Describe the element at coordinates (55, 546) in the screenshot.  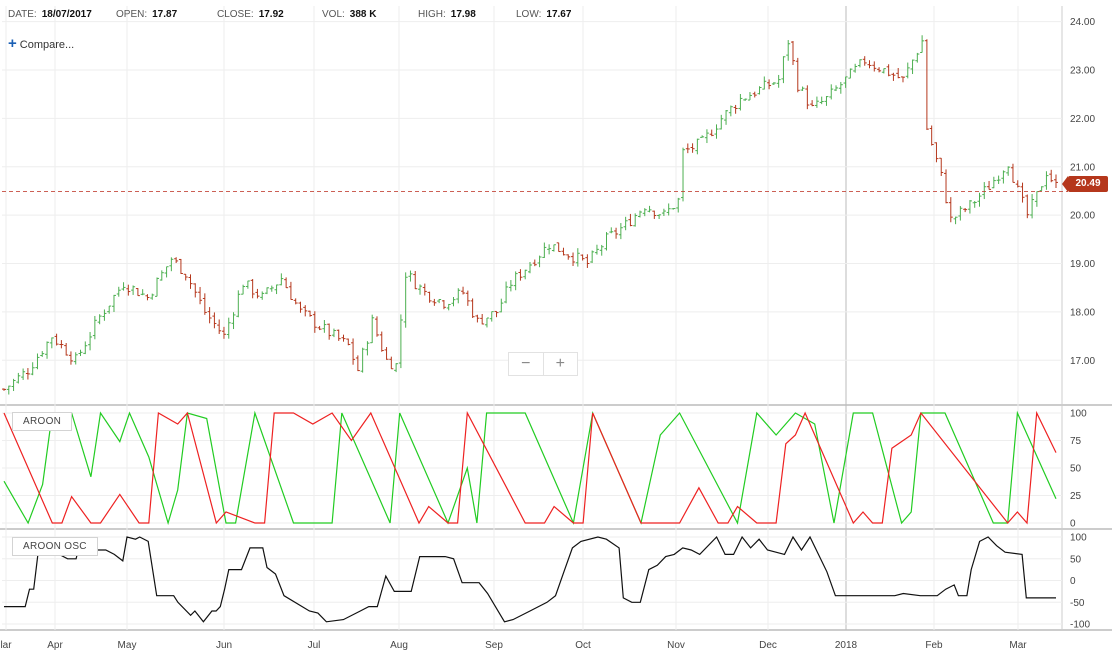
I see `aroon-osc-panel-label: AROON OSC` at that location.